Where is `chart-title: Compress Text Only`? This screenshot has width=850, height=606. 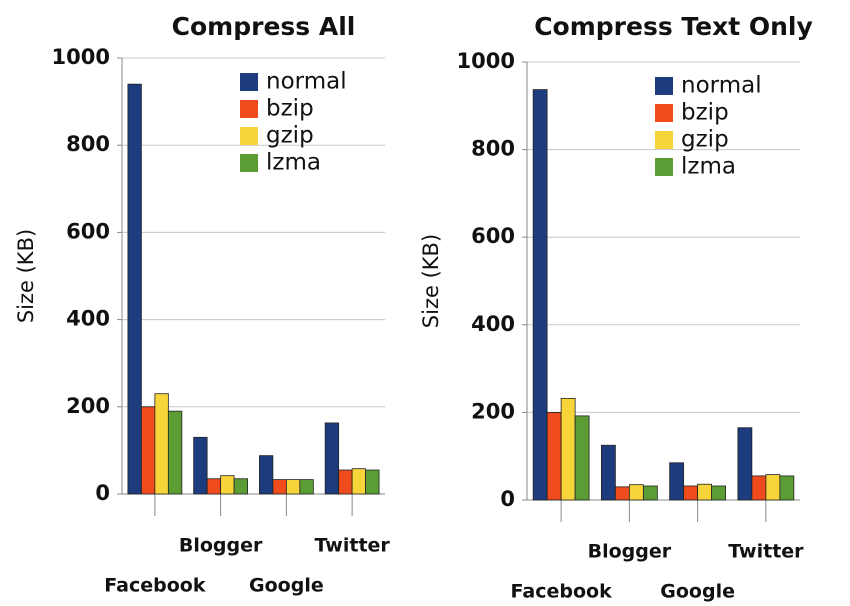 chart-title: Compress Text Only is located at coordinates (673, 26).